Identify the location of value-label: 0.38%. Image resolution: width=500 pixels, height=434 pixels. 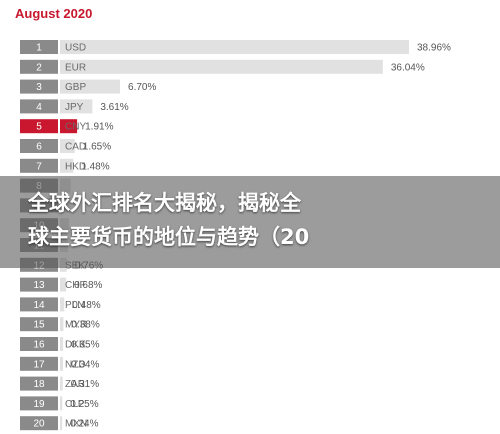
(85, 325).